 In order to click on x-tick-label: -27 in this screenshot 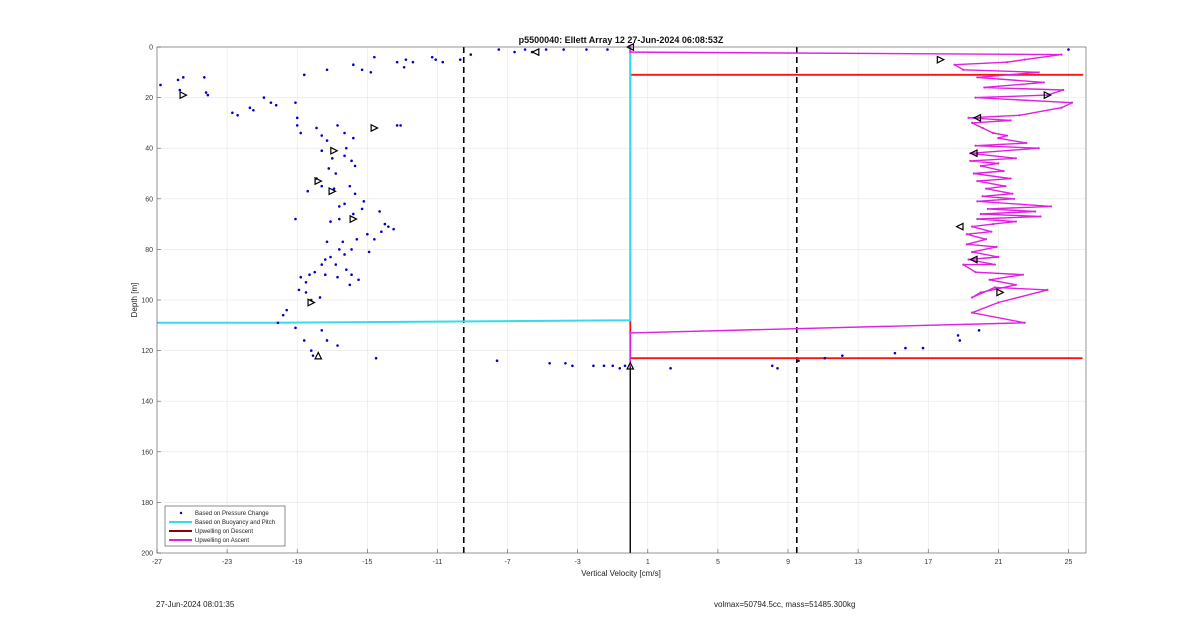, I will do `click(157, 562)`.